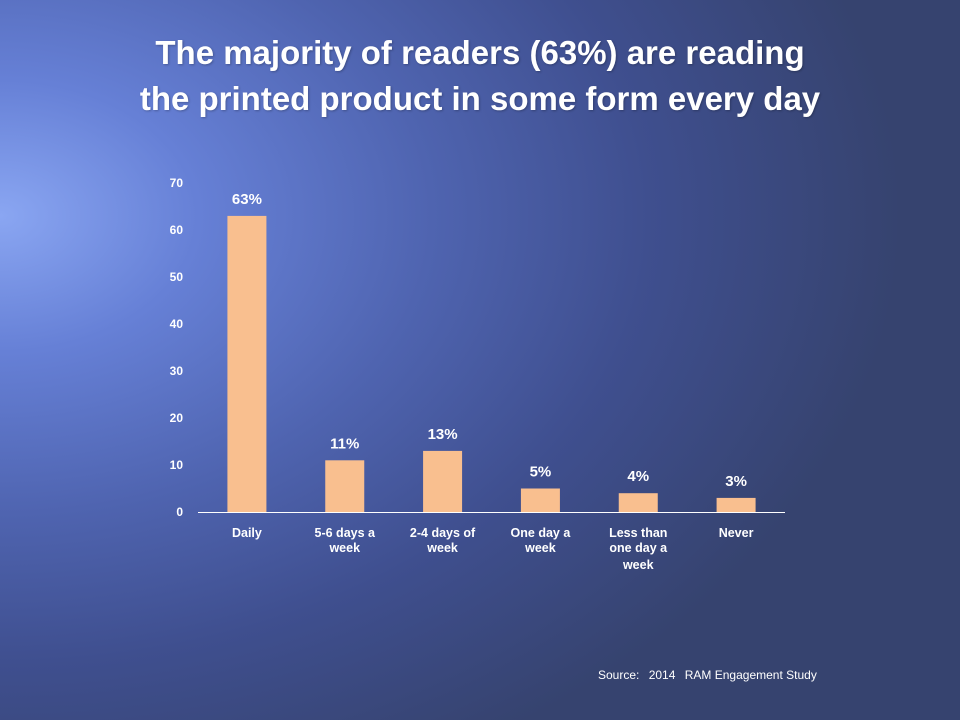 The image size is (960, 720). I want to click on x-tick-label: One day a, so click(541, 533).